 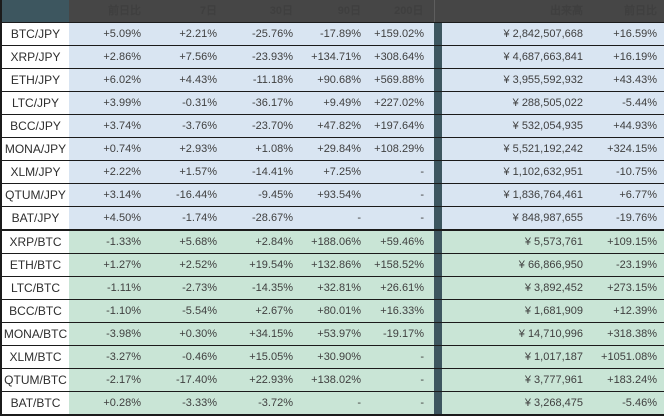 I want to click on percent-value: +3.14%, so click(x=110, y=195).